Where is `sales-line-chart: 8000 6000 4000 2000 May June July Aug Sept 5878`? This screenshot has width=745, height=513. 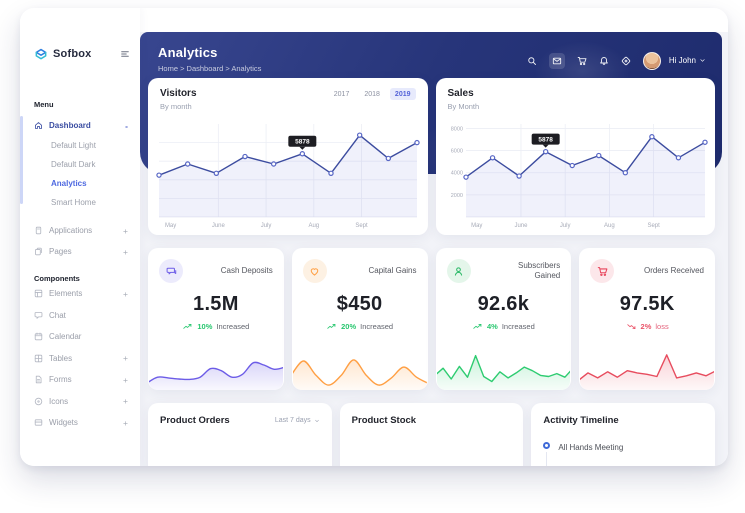 sales-line-chart: 8000 6000 4000 2000 May June July Aug Sept 5878 is located at coordinates (576, 173).